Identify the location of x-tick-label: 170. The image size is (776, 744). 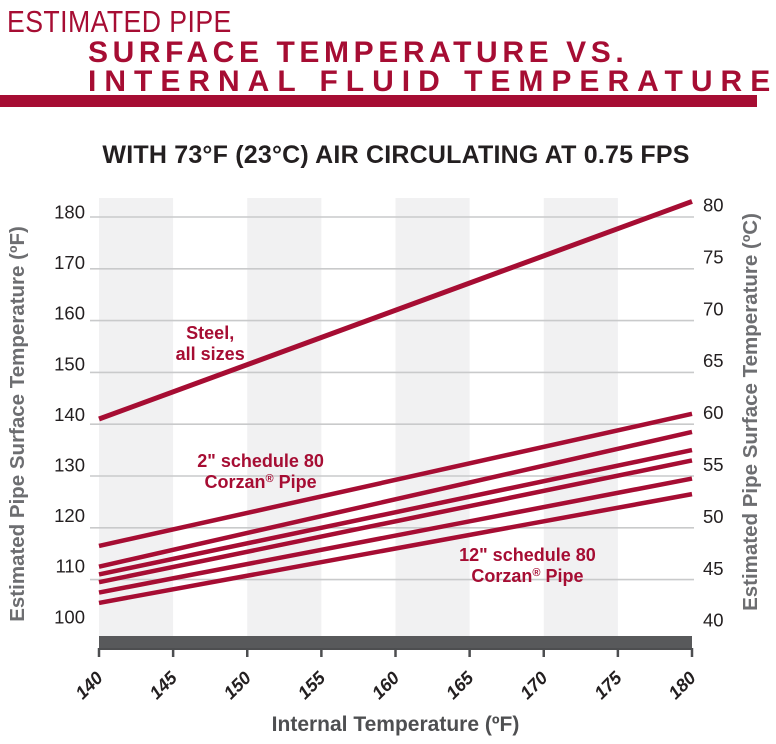
(533, 685).